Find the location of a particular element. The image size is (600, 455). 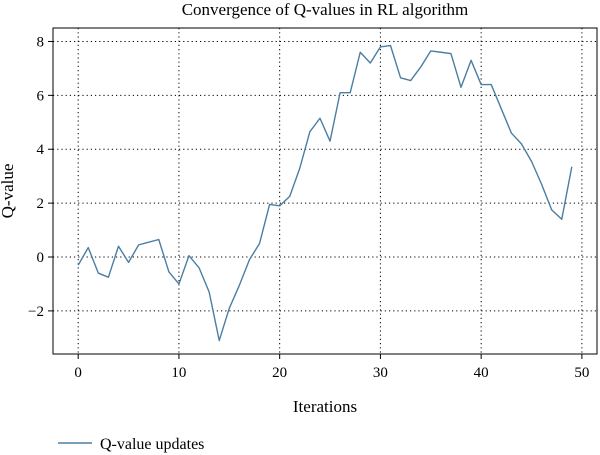

x-tick-label: 30 is located at coordinates (380, 373).